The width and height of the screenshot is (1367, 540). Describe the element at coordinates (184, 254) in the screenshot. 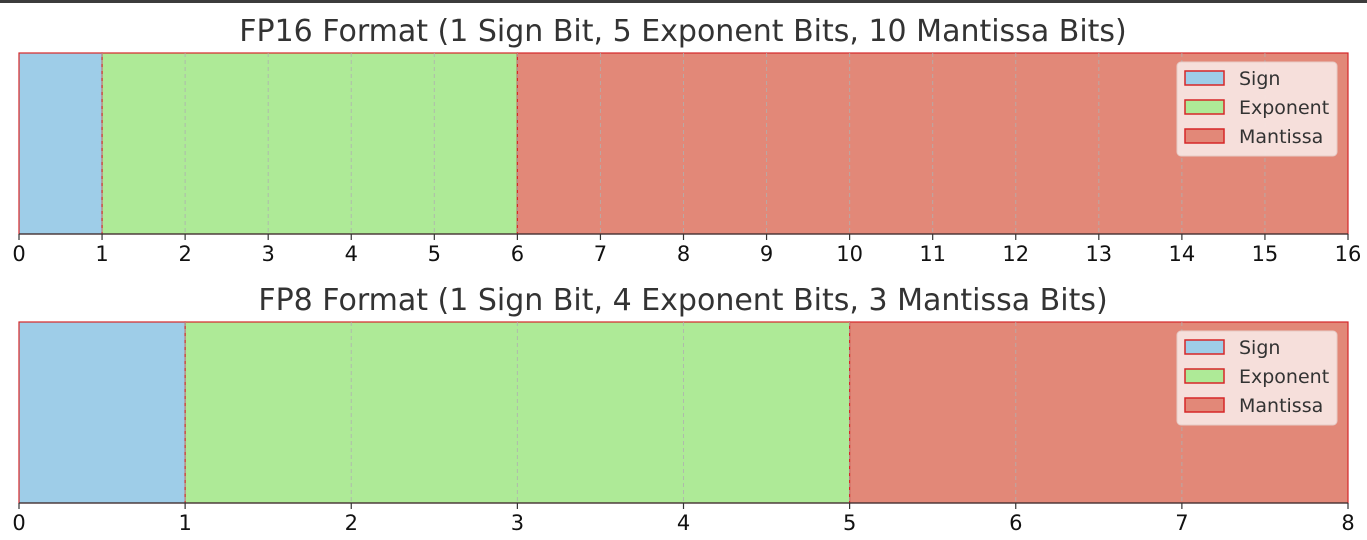

I see `fp16-tick-label: 2` at that location.